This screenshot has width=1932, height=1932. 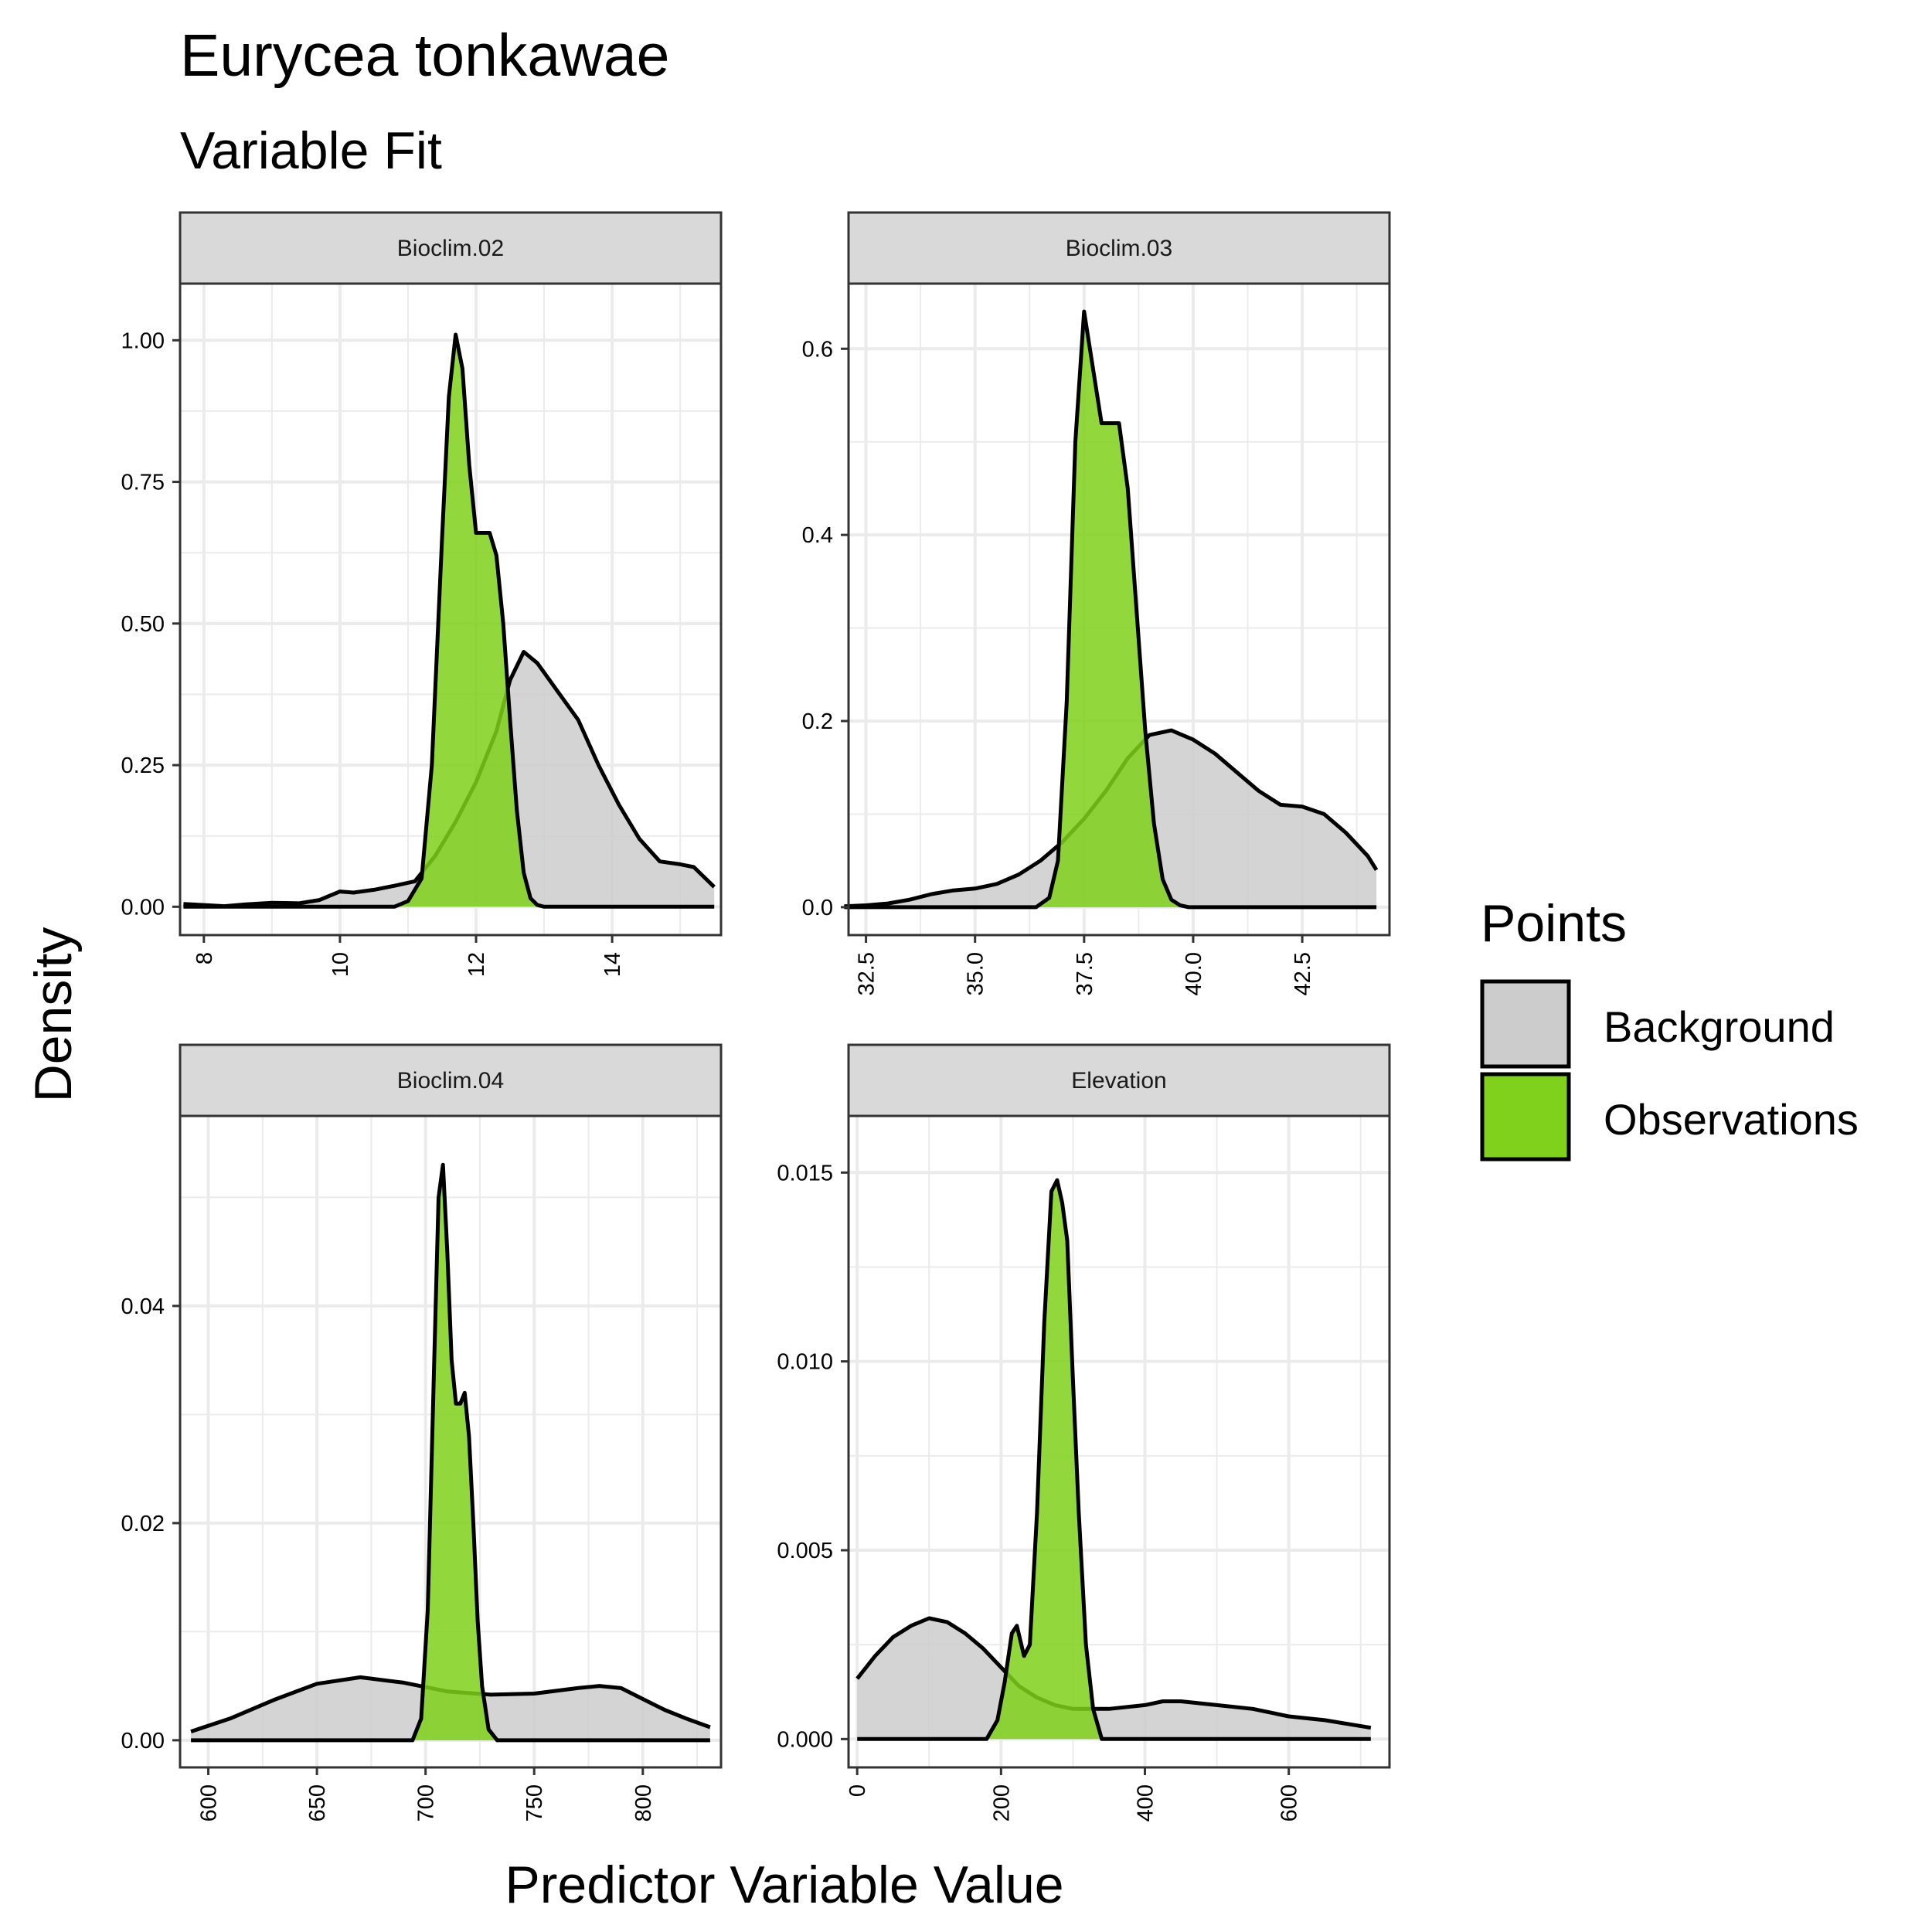 I want to click on y-tick-label: 0.25, so click(x=143, y=766).